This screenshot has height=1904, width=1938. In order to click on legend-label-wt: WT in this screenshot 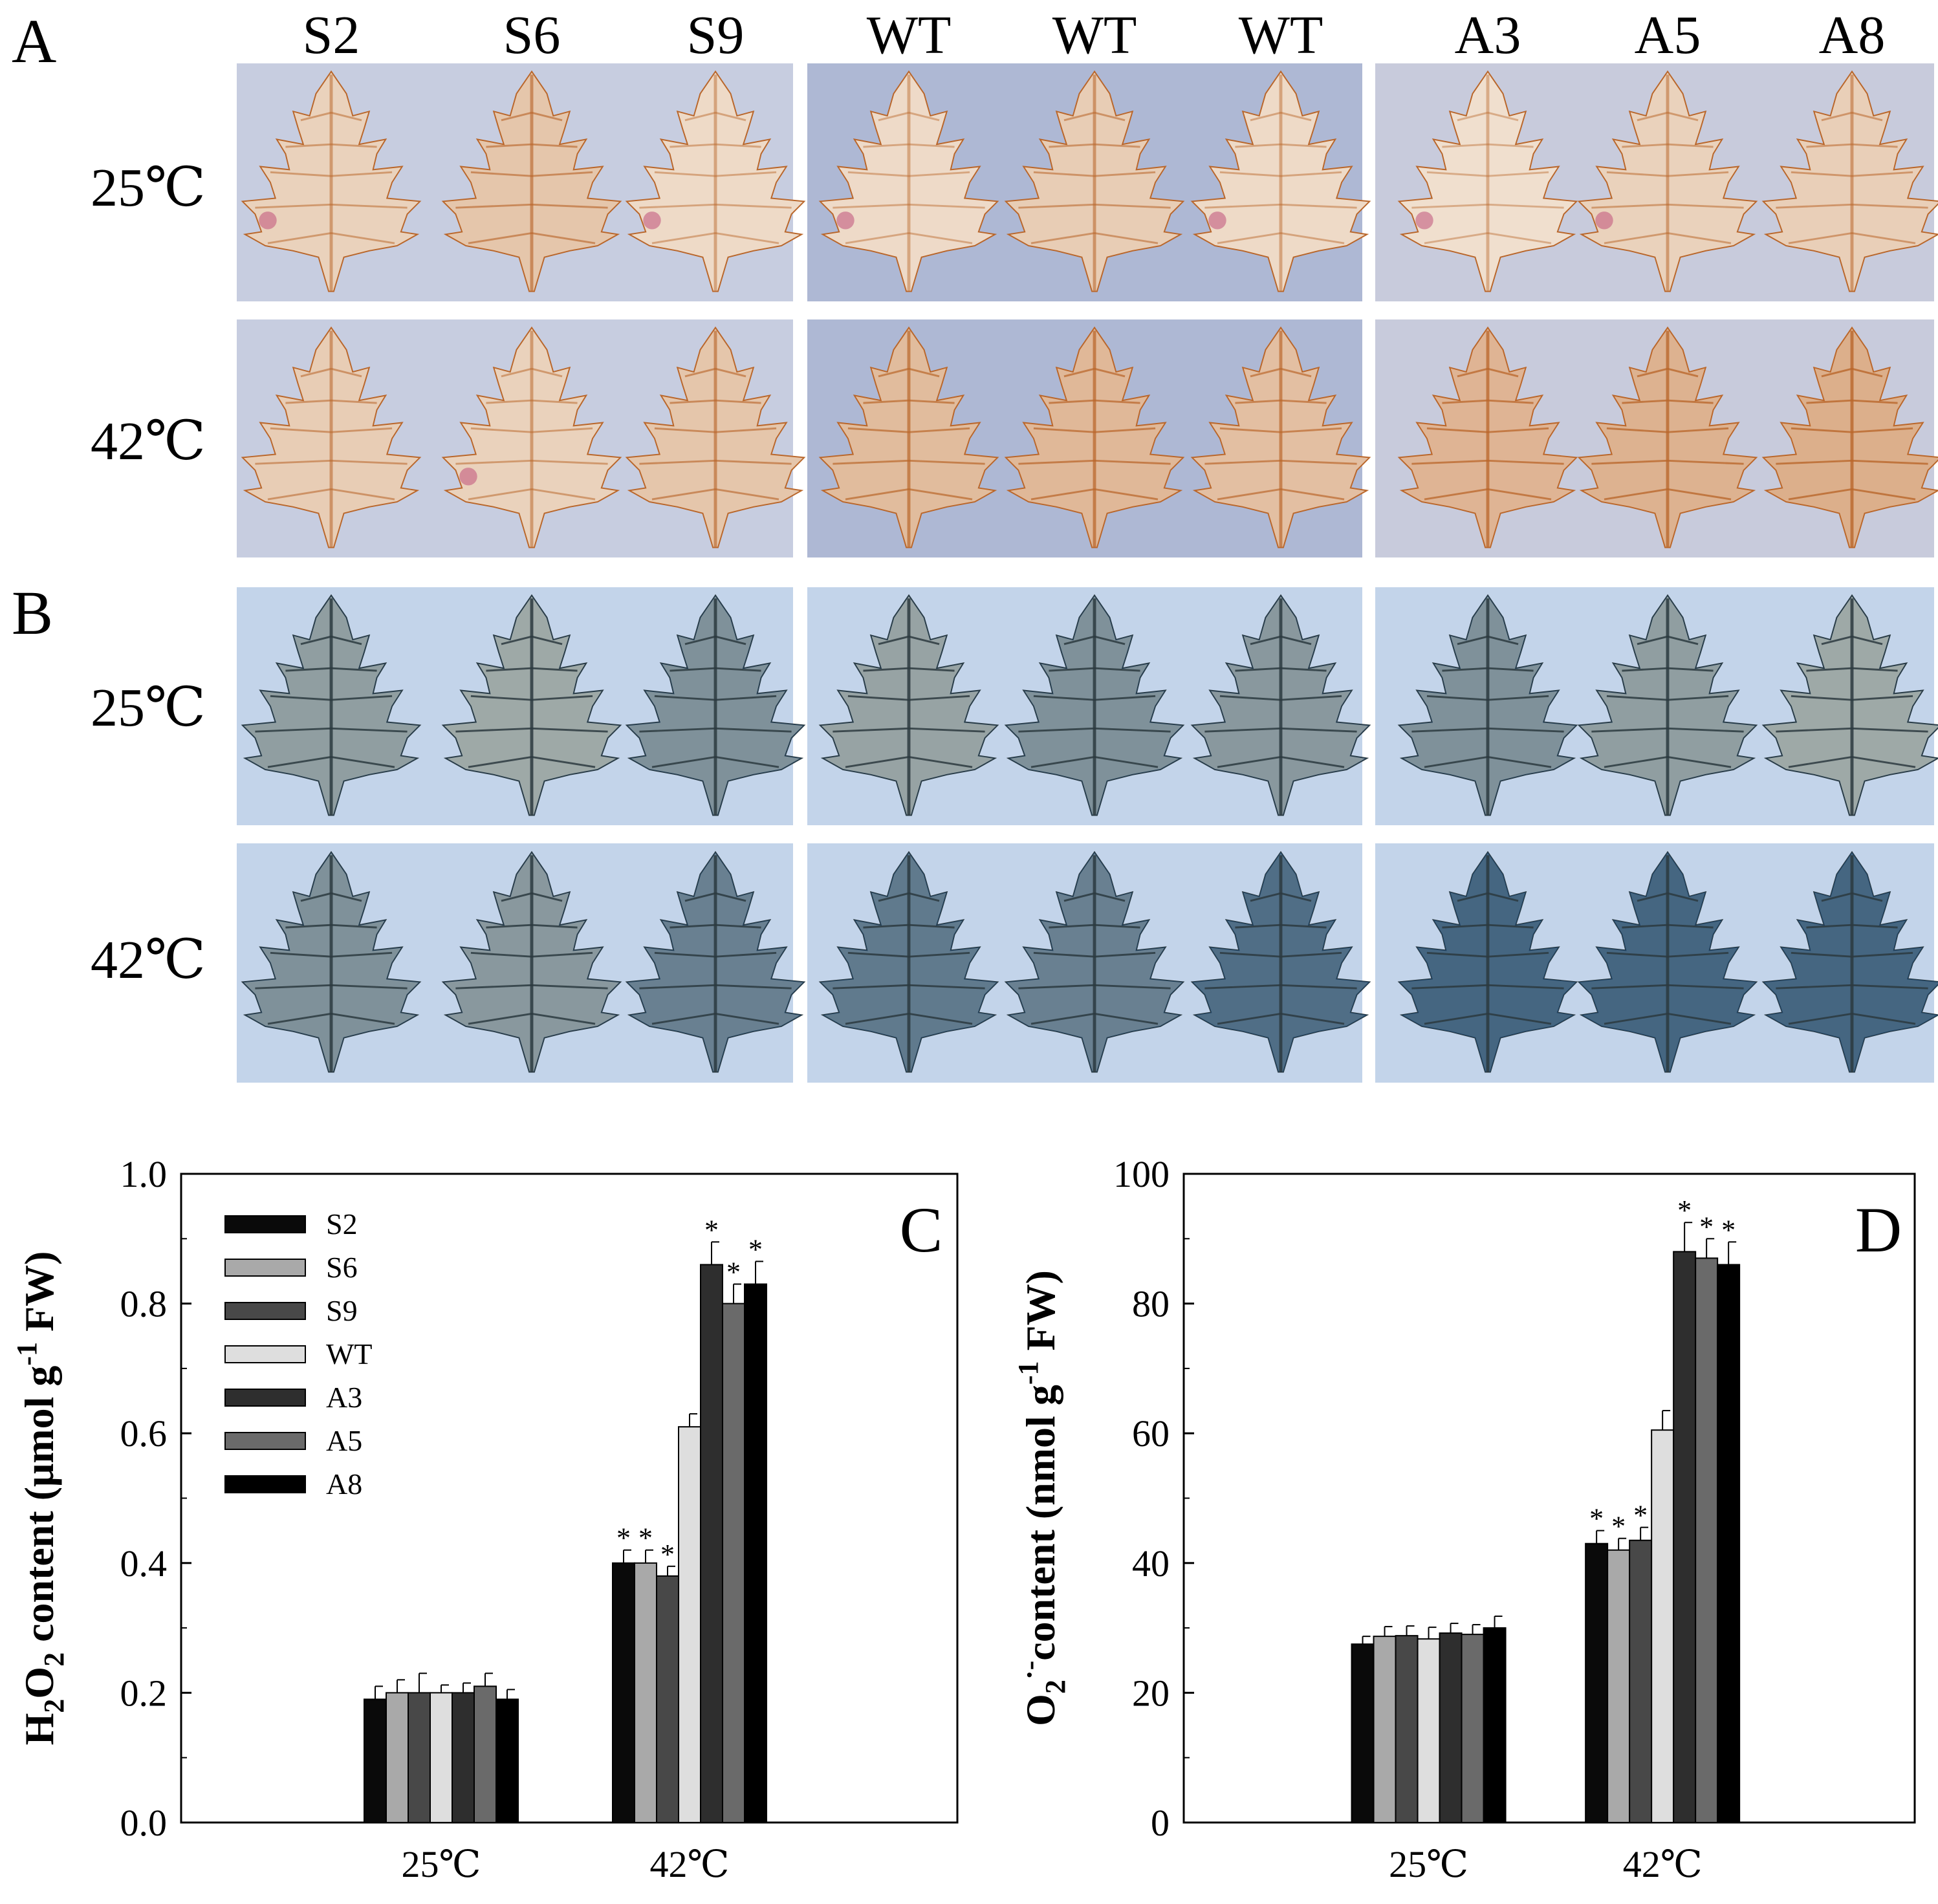, I will do `click(349, 1353)`.